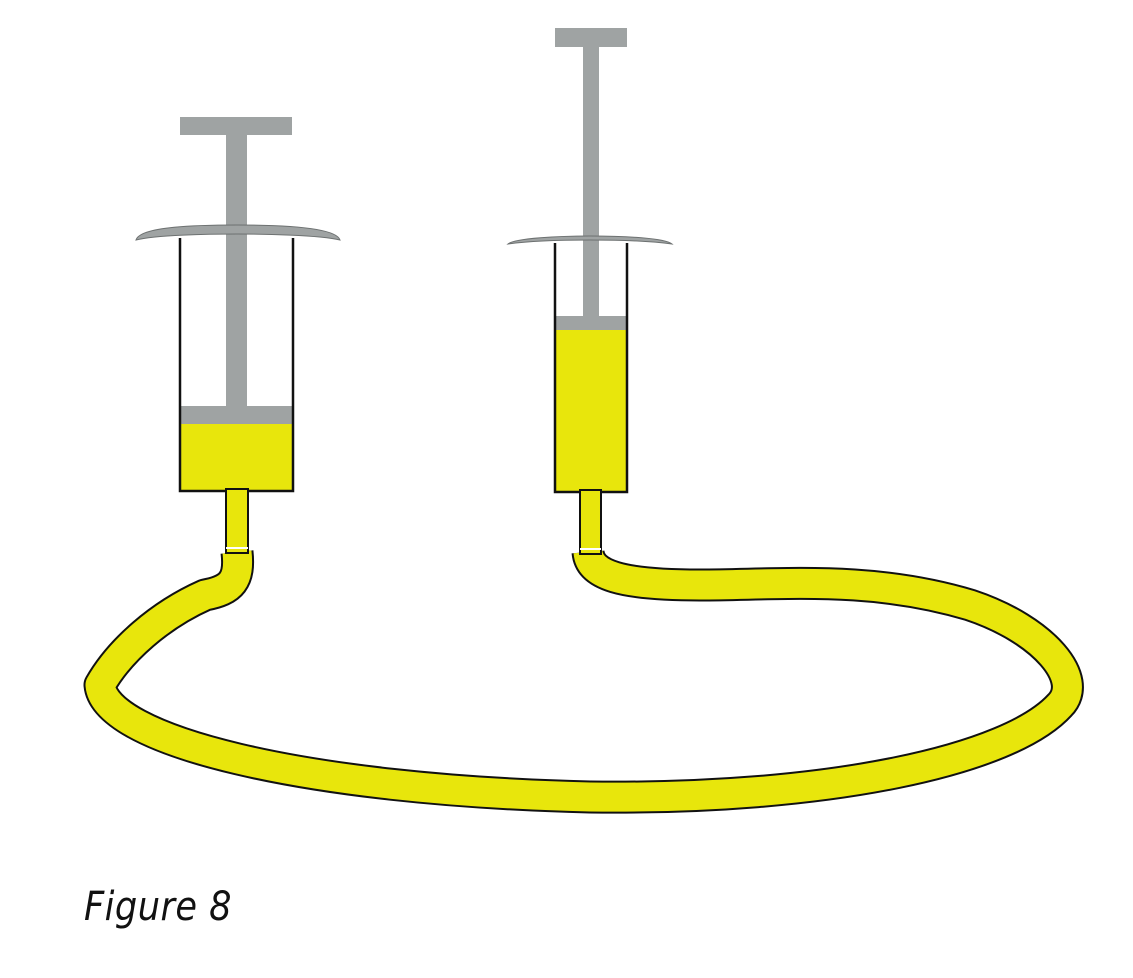 This screenshot has width=1133, height=978. I want to click on left-plunger-thumb-press, so click(236, 126).